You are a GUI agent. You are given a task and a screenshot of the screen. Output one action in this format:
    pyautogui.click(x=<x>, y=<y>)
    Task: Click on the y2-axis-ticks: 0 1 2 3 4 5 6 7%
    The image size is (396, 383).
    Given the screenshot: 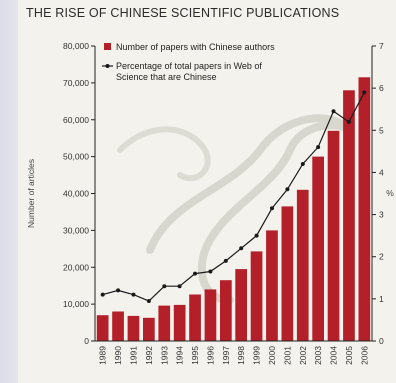 What is the action you would take?
    pyautogui.click(x=383, y=193)
    